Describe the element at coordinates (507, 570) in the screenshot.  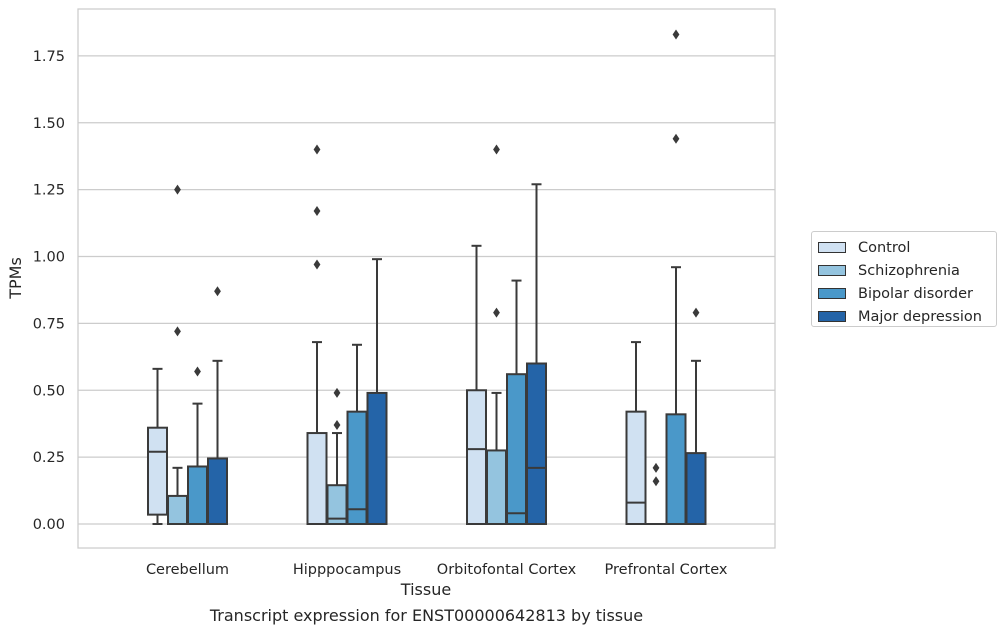
I see `x-tick-label: Orbitofontal Cortex` at that location.